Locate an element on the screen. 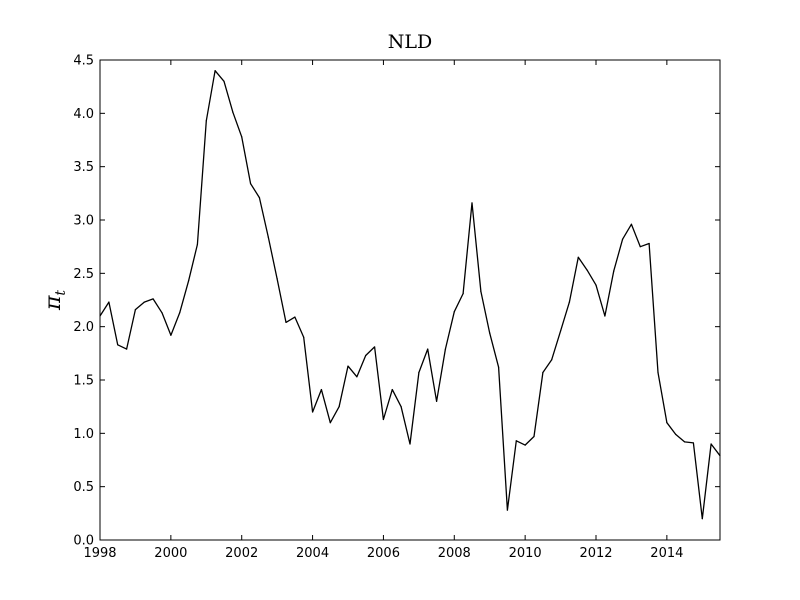 The image size is (800, 600). y-tick-label: 1.0 is located at coordinates (83, 434).